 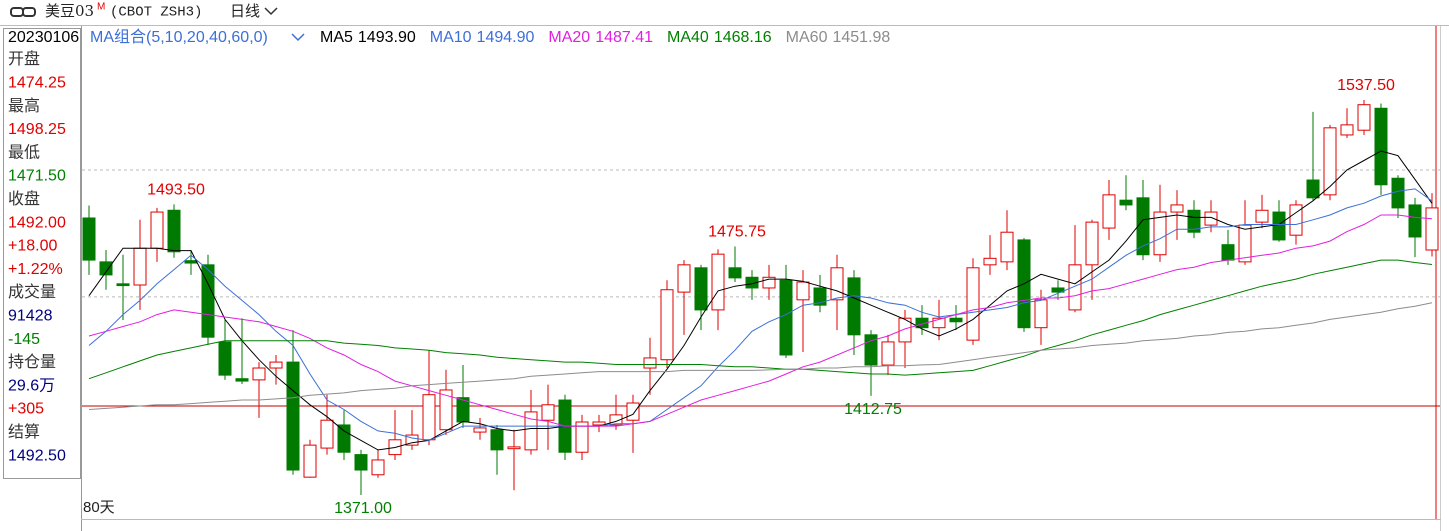 What do you see at coordinates (31, 385) in the screenshot?
I see `info-item: 29.6万` at bounding box center [31, 385].